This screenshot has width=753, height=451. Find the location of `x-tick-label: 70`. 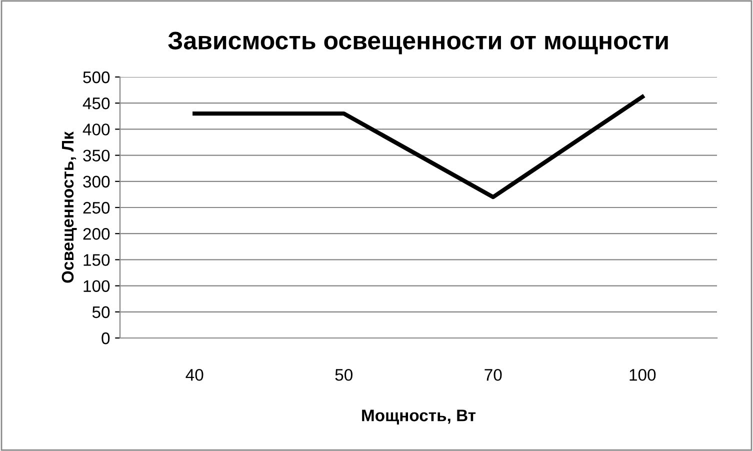

x-tick-label: 70 is located at coordinates (493, 374).